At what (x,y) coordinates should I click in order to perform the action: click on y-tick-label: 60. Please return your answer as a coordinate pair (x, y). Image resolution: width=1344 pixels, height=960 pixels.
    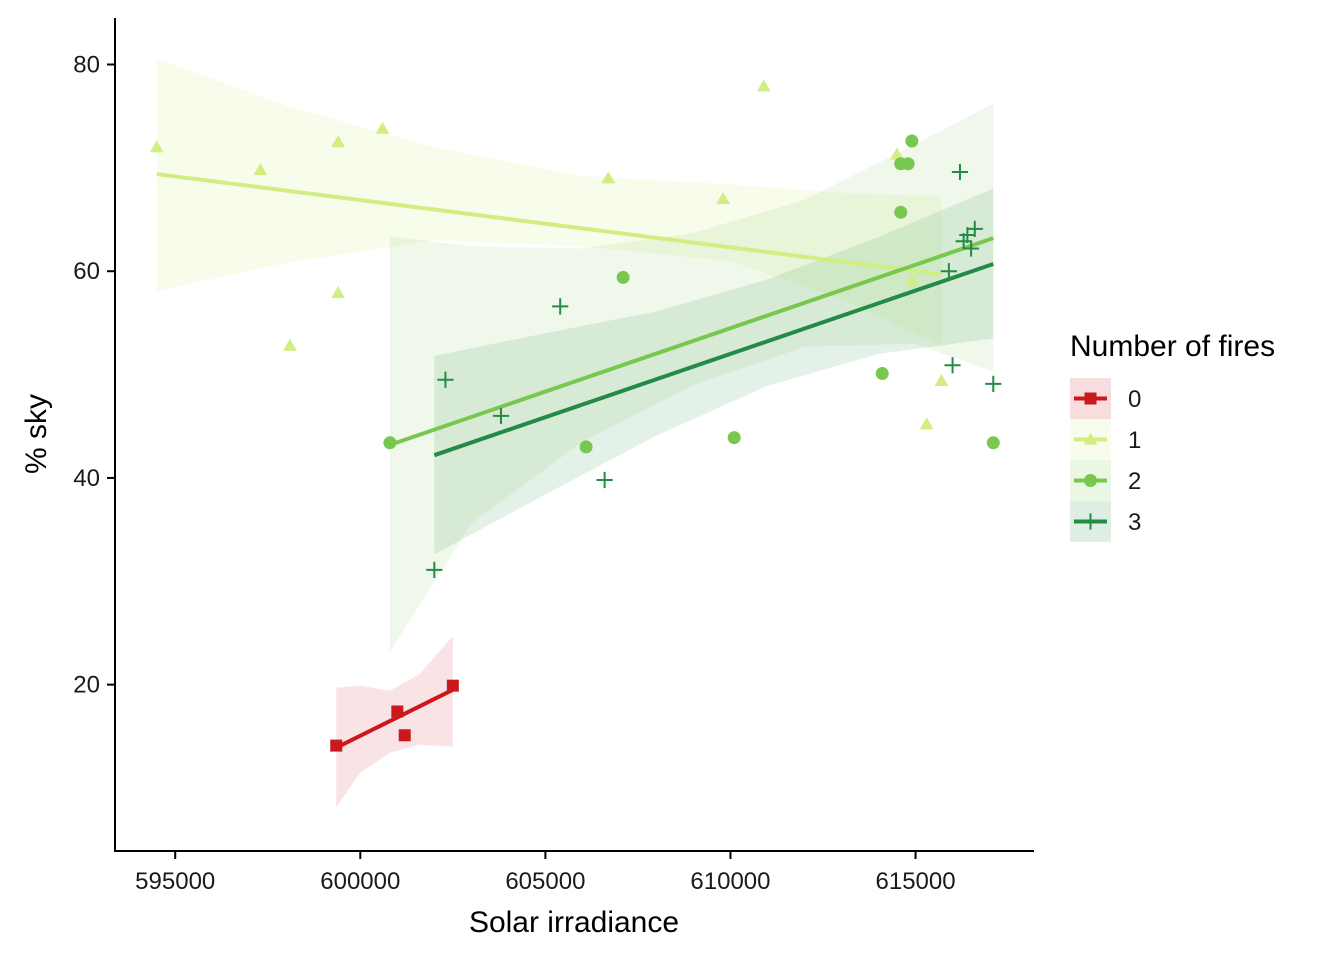
    Looking at the image, I should click on (86, 271).